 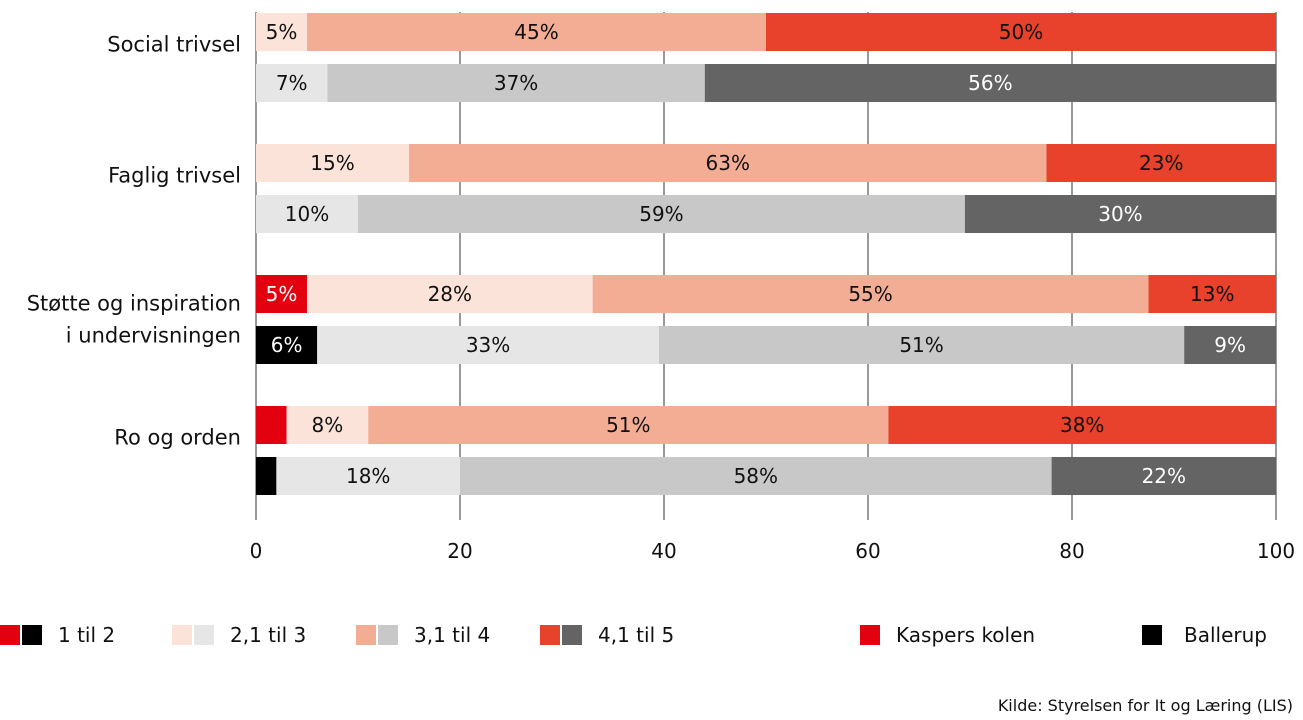 I want to click on legend-item-4-1-til-5: 4,1 til 5, so click(x=607, y=635).